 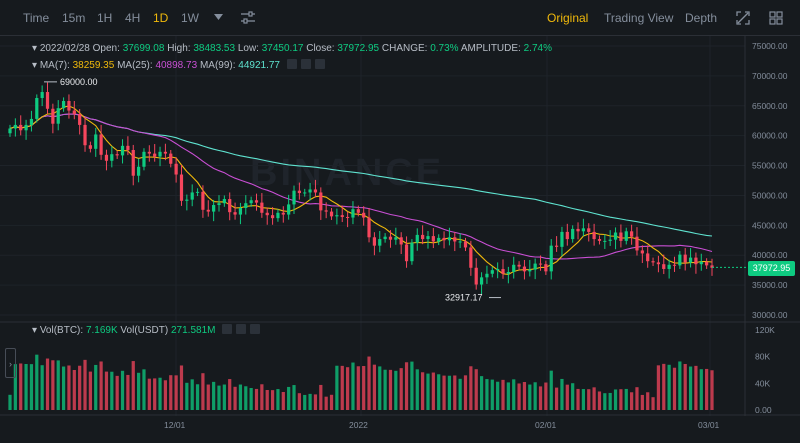 I want to click on tab-15m: 15m, so click(x=74, y=18).